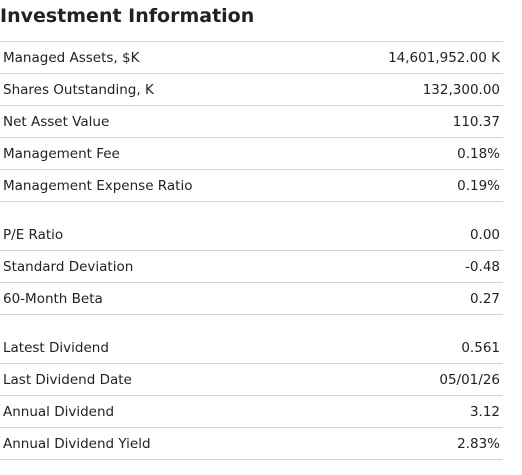 Image resolution: width=522 pixels, height=475 pixels. Describe the element at coordinates (71, 57) in the screenshot. I see `row-label: Managed Assets, $K` at that location.